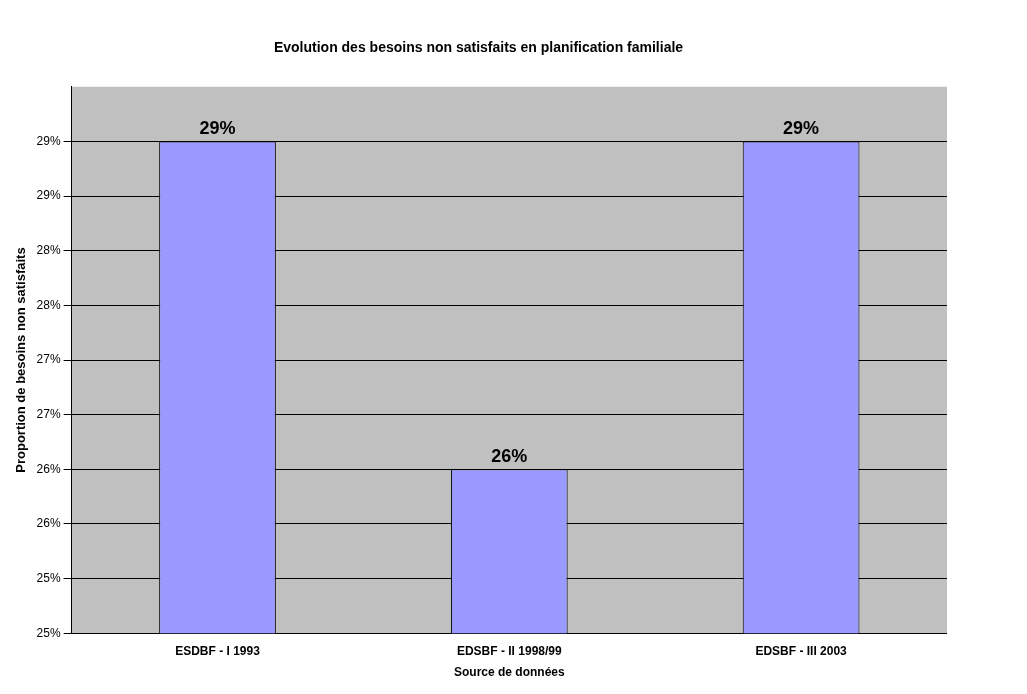 Image resolution: width=1027 pixels, height=694 pixels. What do you see at coordinates (478, 47) in the screenshot?
I see `chart-title: Evolution des besoins non satisfaits en planification familiale` at bounding box center [478, 47].